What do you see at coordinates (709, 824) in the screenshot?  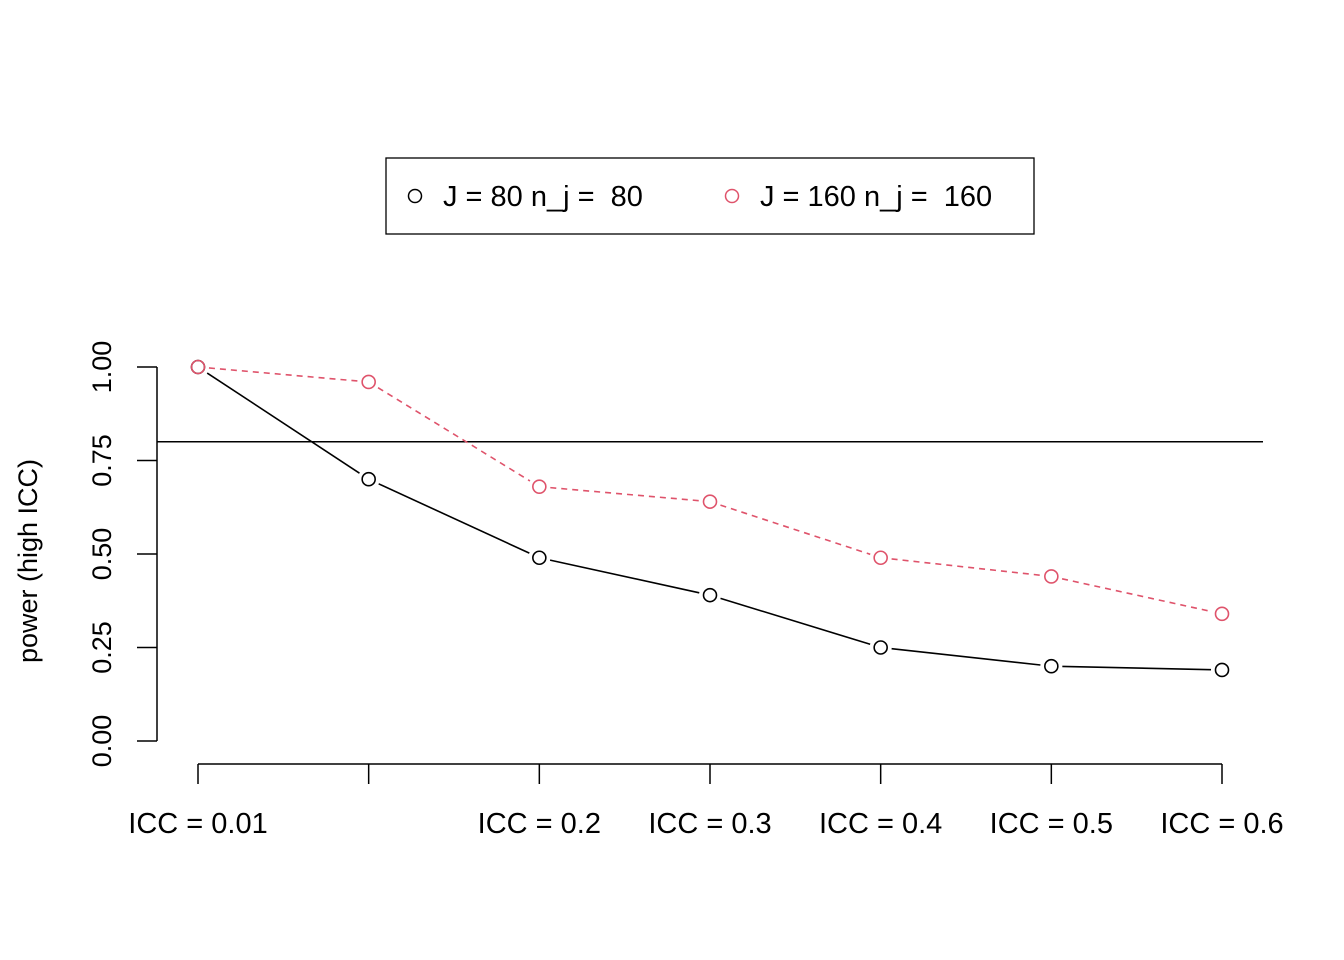 I see `x-tick-label: ICC = 0.3` at bounding box center [709, 824].